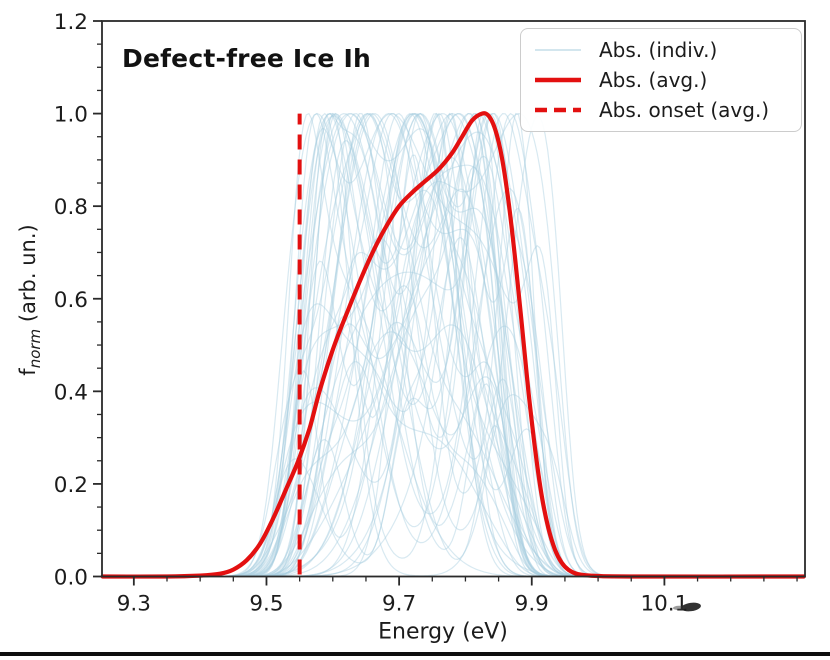  What do you see at coordinates (399, 604) in the screenshot?
I see `x-tick-label: 9.7` at bounding box center [399, 604].